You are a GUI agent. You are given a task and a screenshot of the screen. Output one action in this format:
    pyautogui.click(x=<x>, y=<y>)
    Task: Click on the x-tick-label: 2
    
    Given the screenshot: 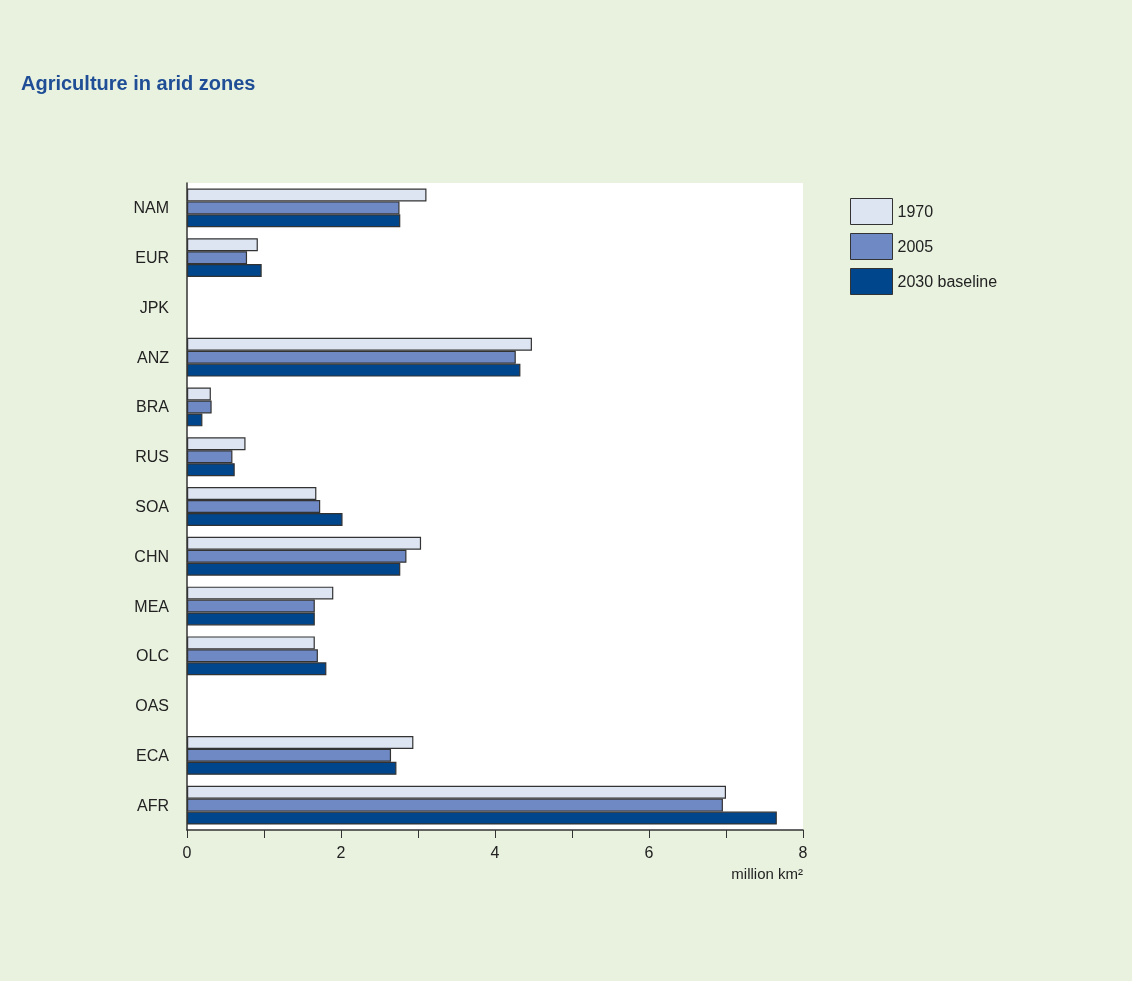 What is the action you would take?
    pyautogui.click(x=341, y=852)
    